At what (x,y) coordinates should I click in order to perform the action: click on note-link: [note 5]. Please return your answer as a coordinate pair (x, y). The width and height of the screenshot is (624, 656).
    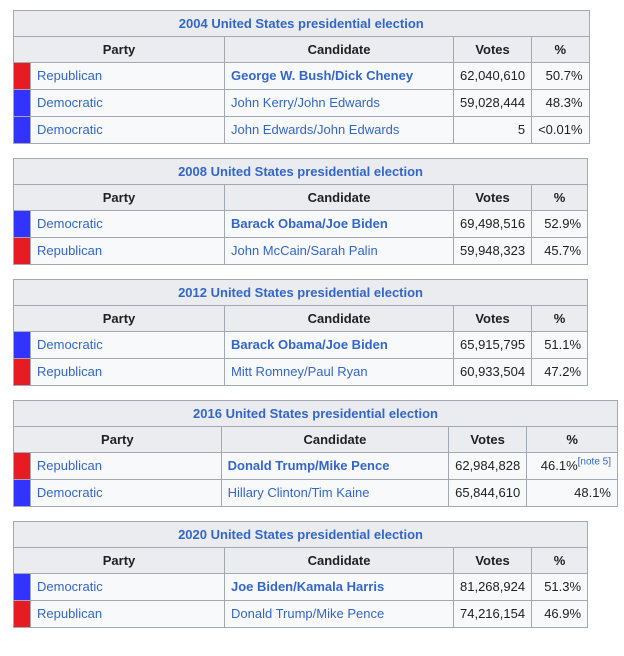
    Looking at the image, I should click on (594, 462).